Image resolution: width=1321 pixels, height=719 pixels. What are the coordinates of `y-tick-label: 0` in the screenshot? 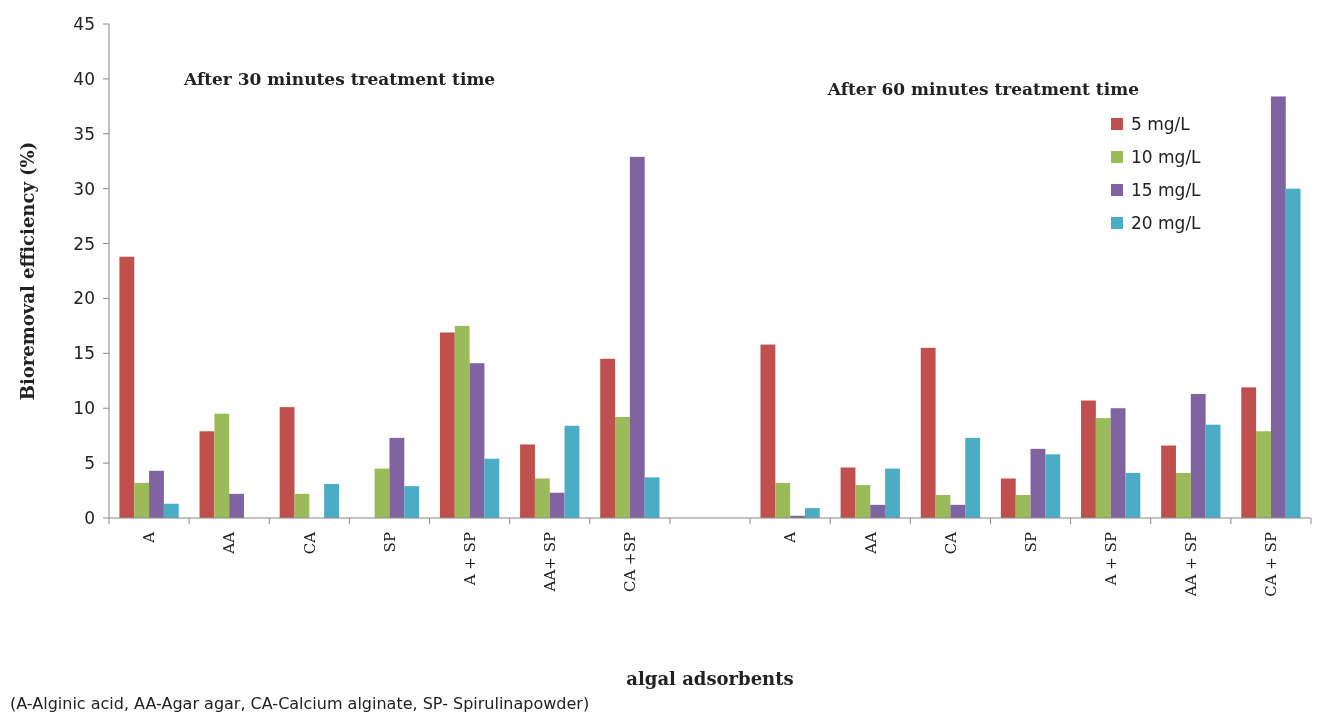 It's located at (89, 517).